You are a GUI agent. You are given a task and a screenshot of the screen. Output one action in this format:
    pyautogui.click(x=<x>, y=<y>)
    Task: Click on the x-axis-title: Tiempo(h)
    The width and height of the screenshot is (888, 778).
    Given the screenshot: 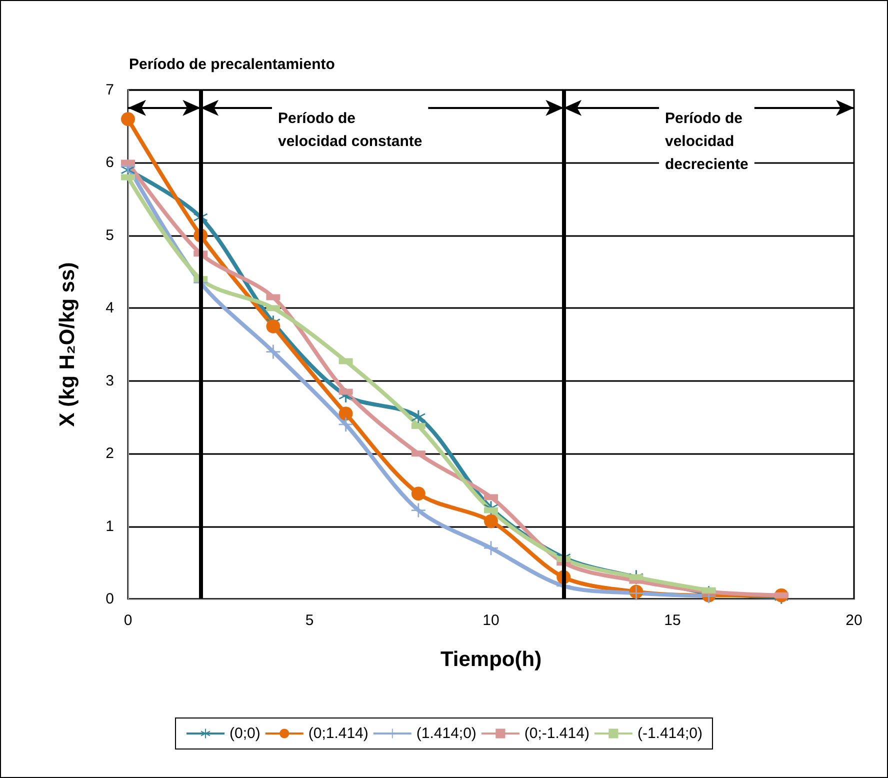 What is the action you would take?
    pyautogui.click(x=491, y=659)
    